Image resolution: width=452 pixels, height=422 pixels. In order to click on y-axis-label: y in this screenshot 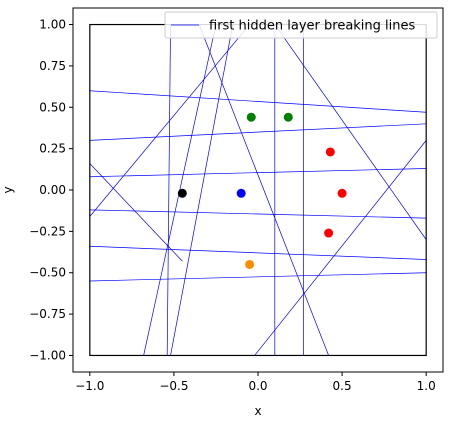, I will do `click(8, 189)`.